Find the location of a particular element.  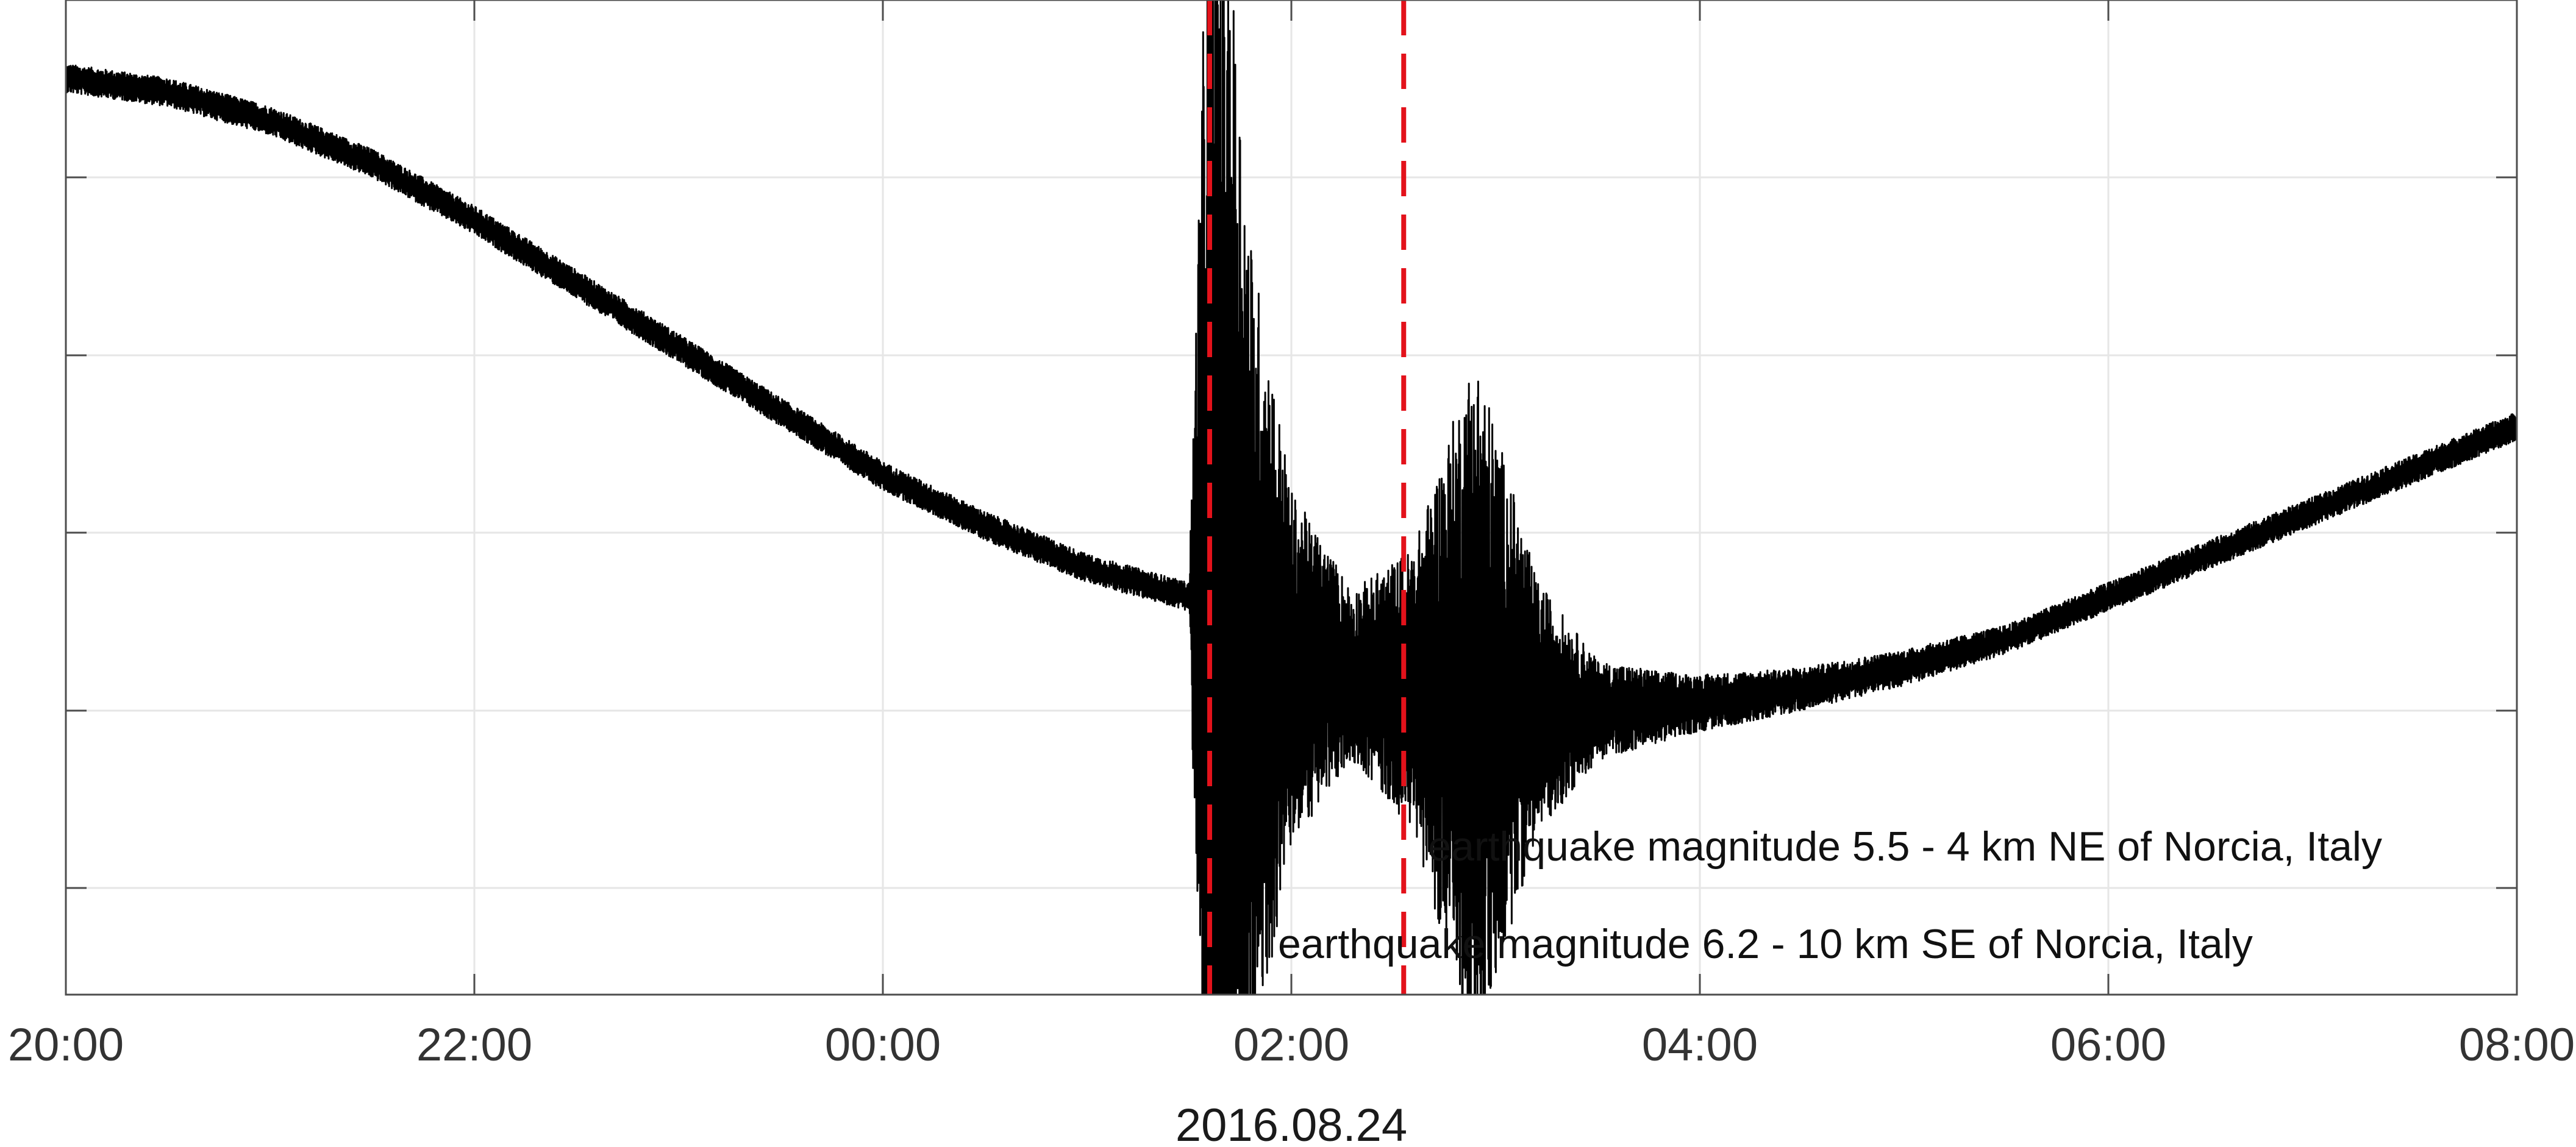

x-tick-label: 20:00 is located at coordinates (66, 1045).